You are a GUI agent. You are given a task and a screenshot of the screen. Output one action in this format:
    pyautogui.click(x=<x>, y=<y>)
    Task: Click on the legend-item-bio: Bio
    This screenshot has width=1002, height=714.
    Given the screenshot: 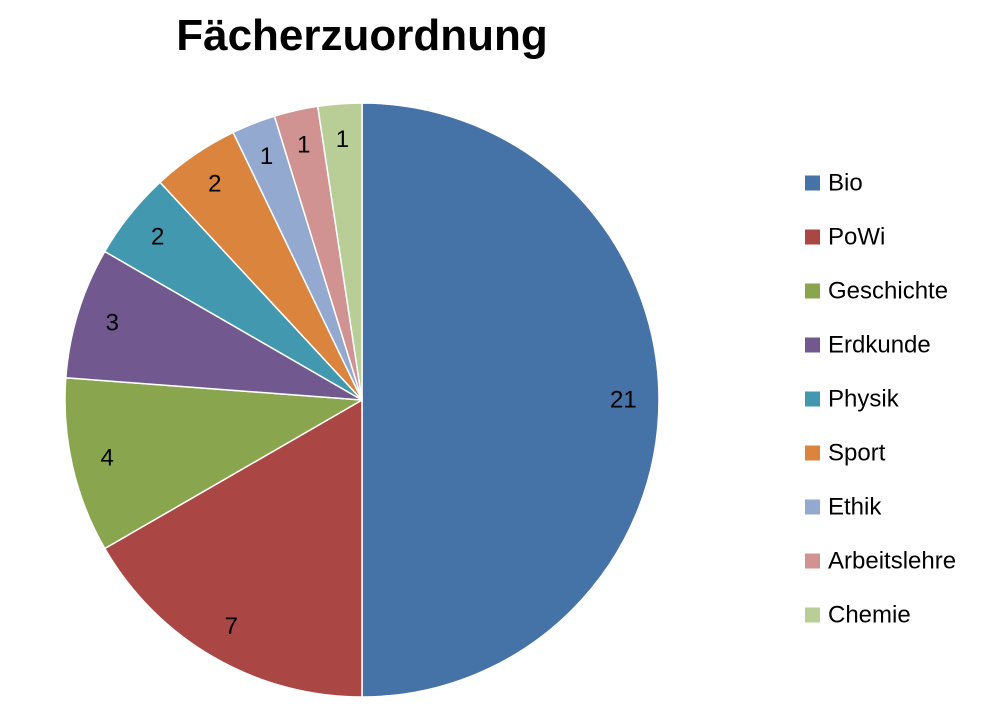 What is the action you would take?
    pyautogui.click(x=834, y=183)
    